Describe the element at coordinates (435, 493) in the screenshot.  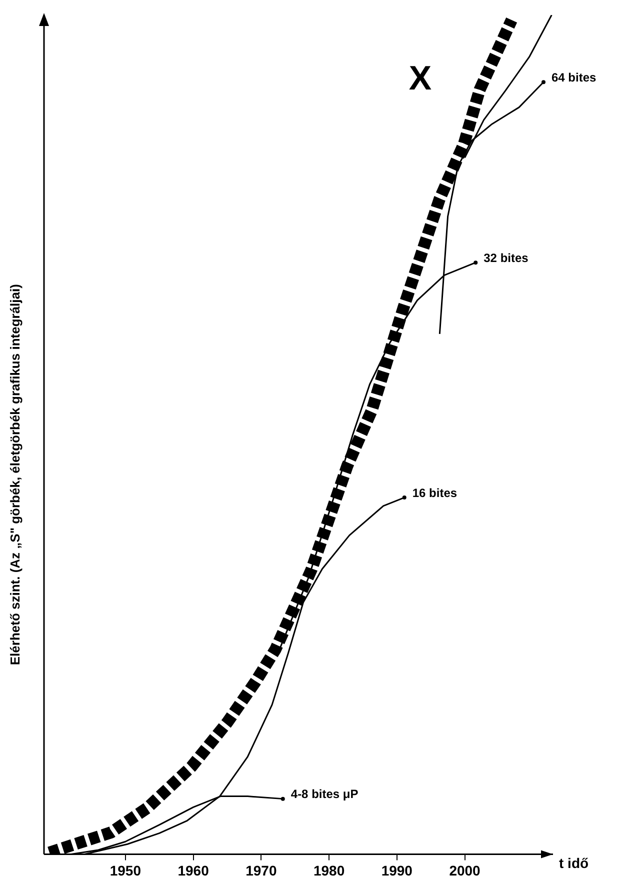
I see `series-label: 16 bites` at that location.